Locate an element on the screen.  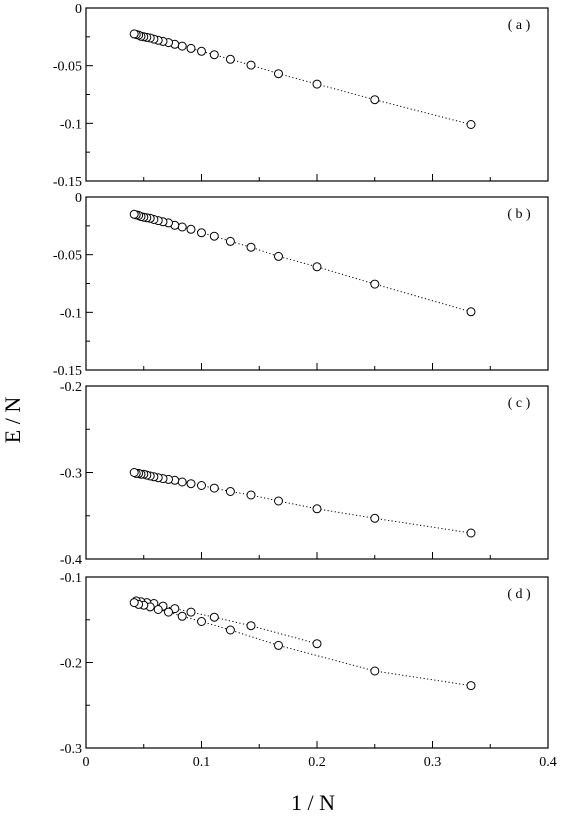
panel-label: ( b ) is located at coordinates (519, 214).